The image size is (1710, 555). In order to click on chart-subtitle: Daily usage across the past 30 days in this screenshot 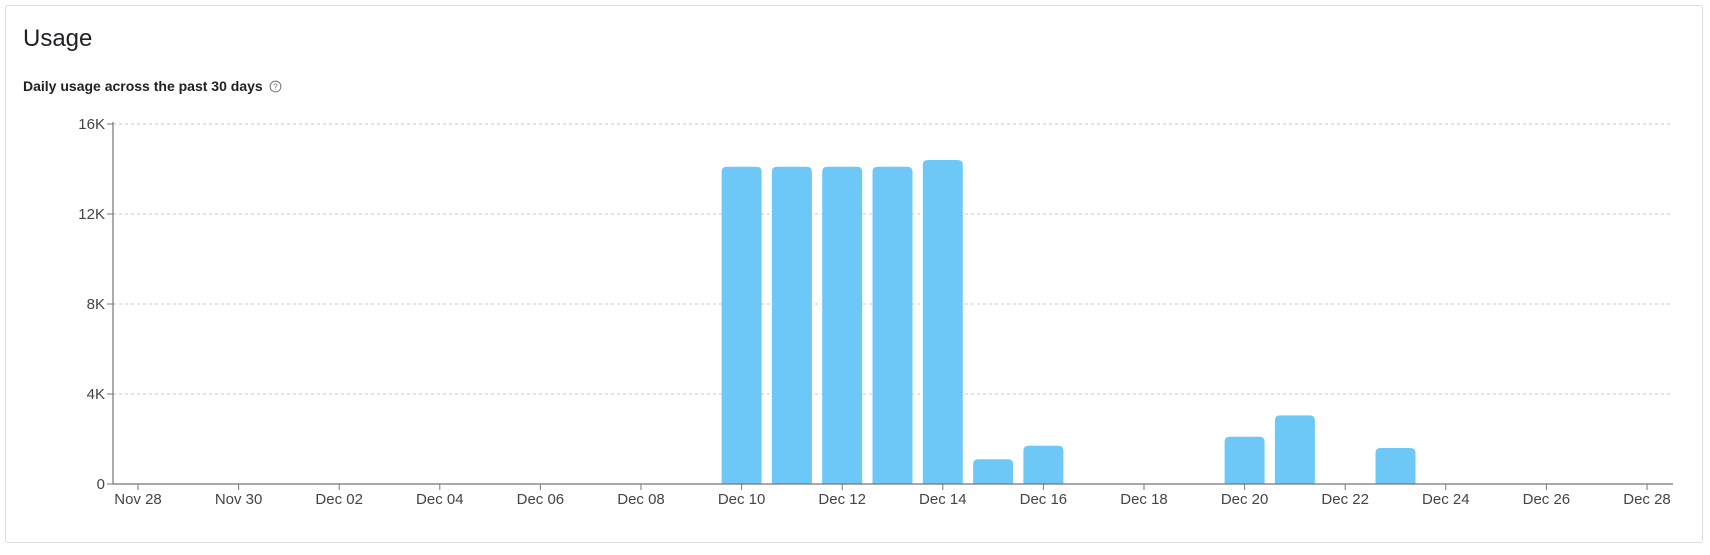, I will do `click(143, 86)`.